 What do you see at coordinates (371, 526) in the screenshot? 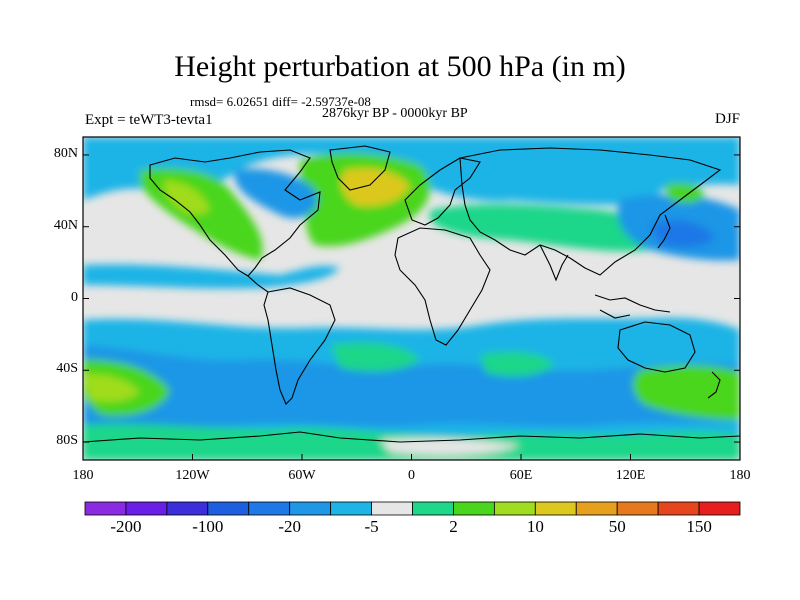
I see `colorbar-tick-label: -5` at bounding box center [371, 526].